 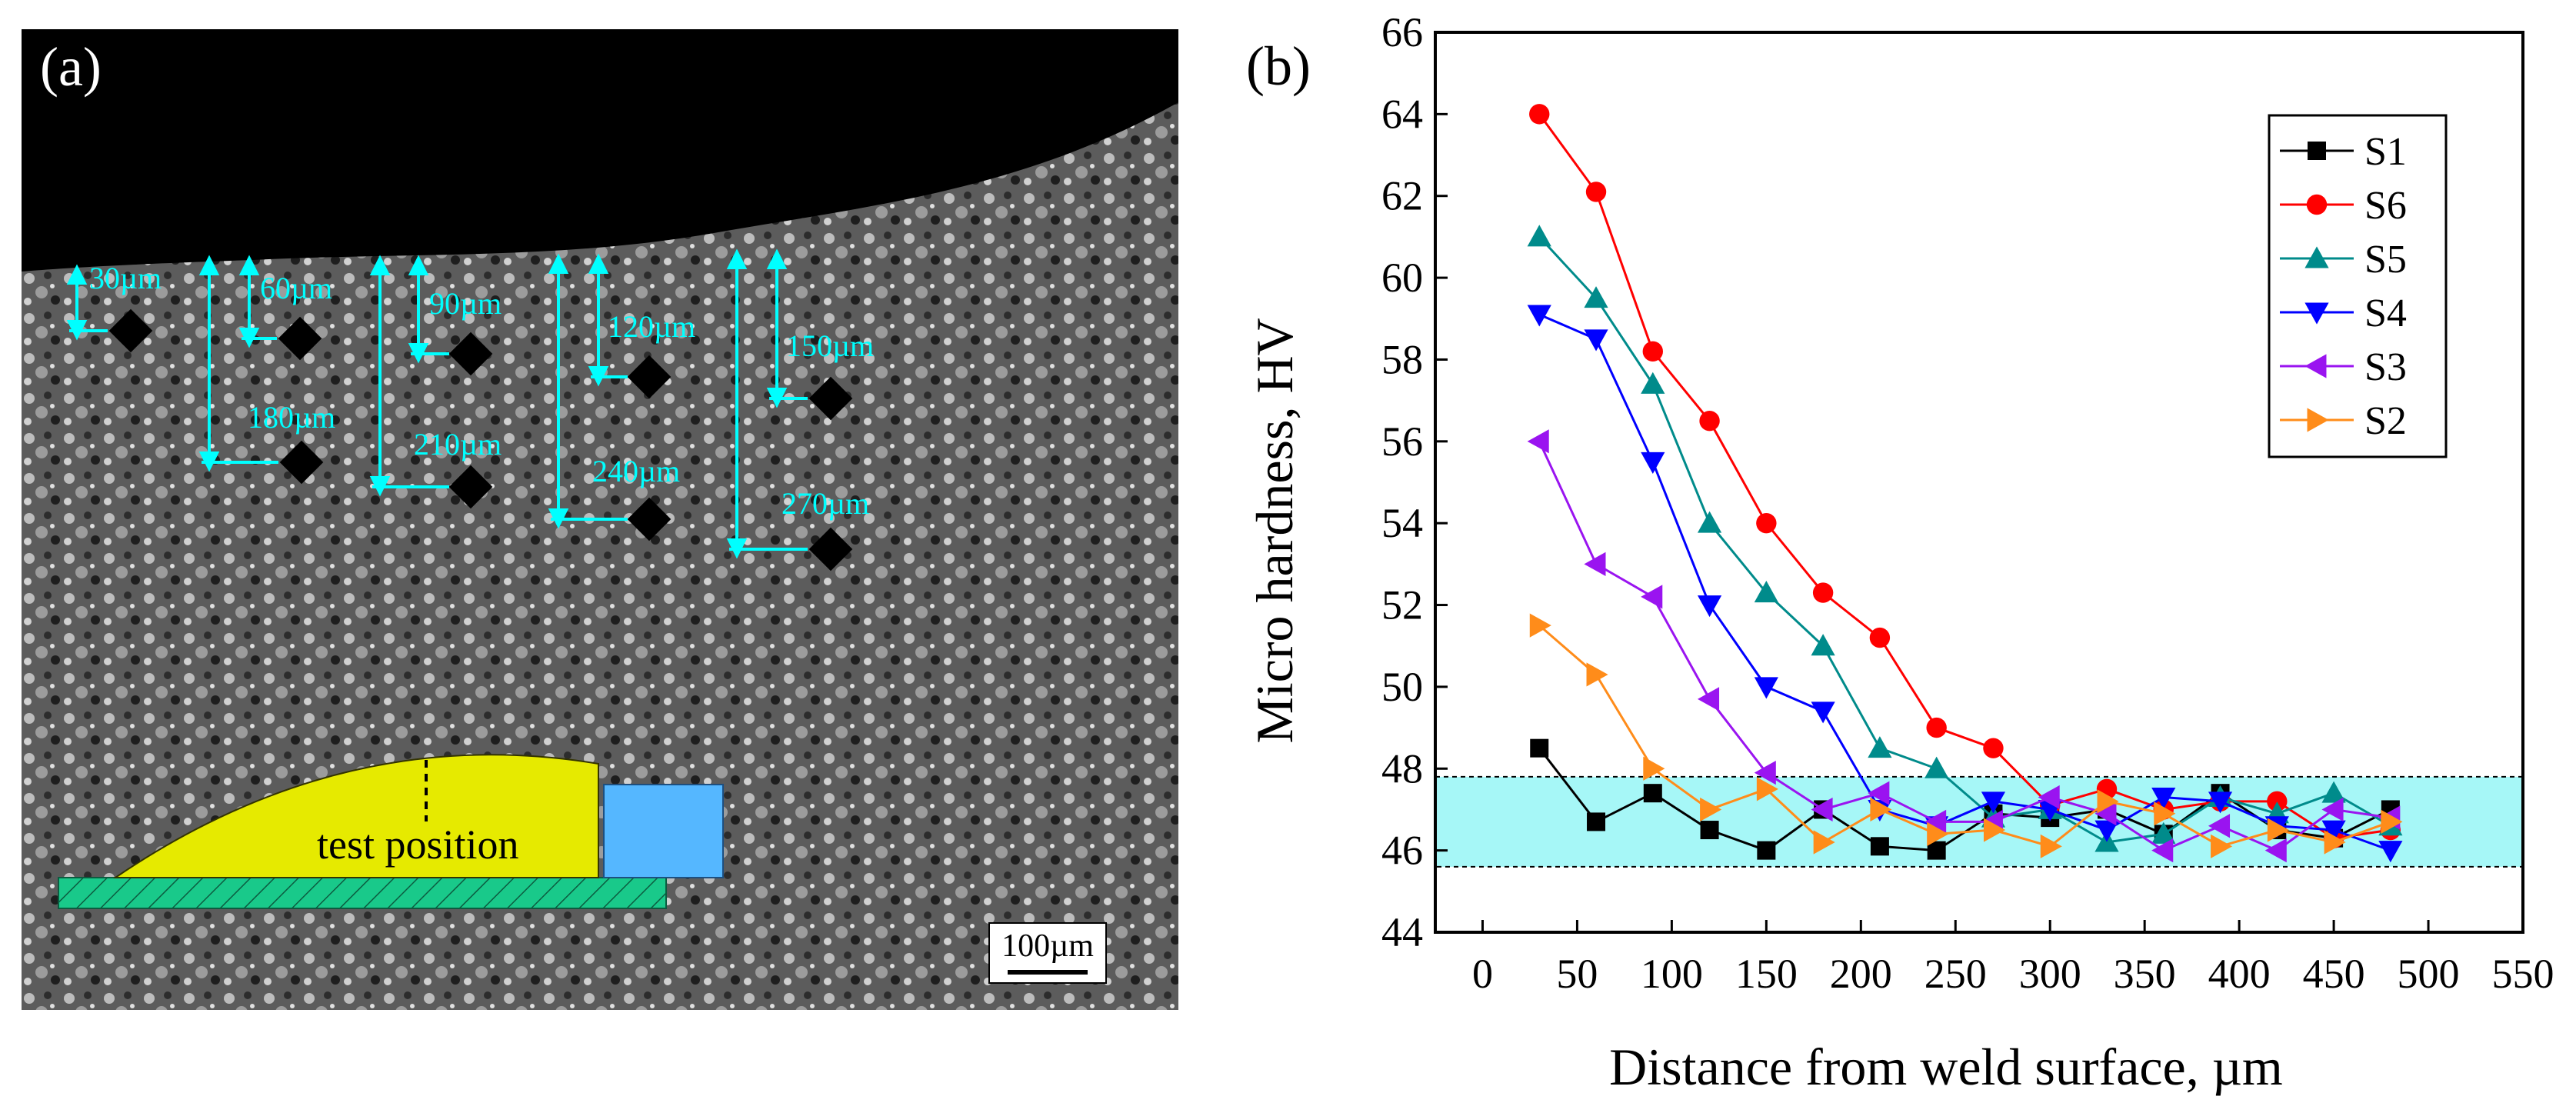 What do you see at coordinates (2385, 367) in the screenshot?
I see `legend-label: S3` at bounding box center [2385, 367].